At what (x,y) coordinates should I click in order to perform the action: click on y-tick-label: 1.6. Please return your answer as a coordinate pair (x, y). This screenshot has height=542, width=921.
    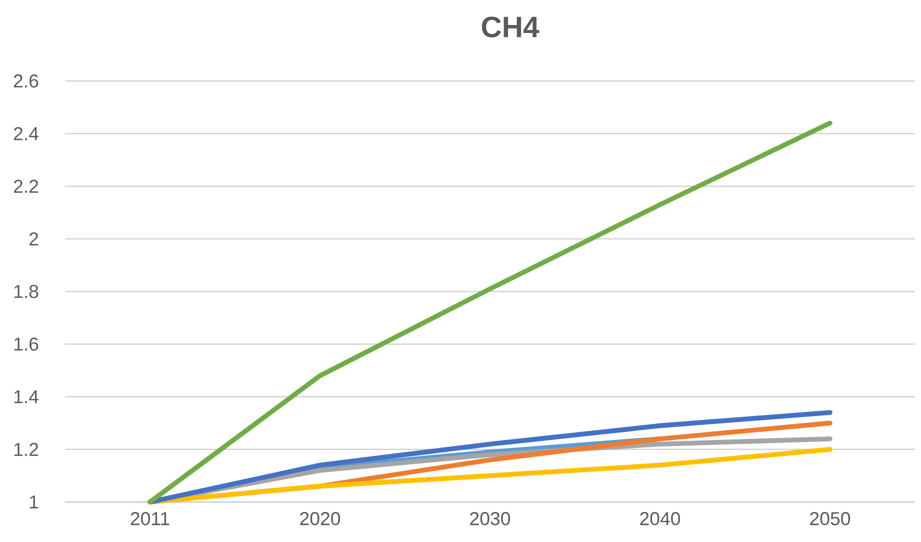
    Looking at the image, I should click on (26, 344).